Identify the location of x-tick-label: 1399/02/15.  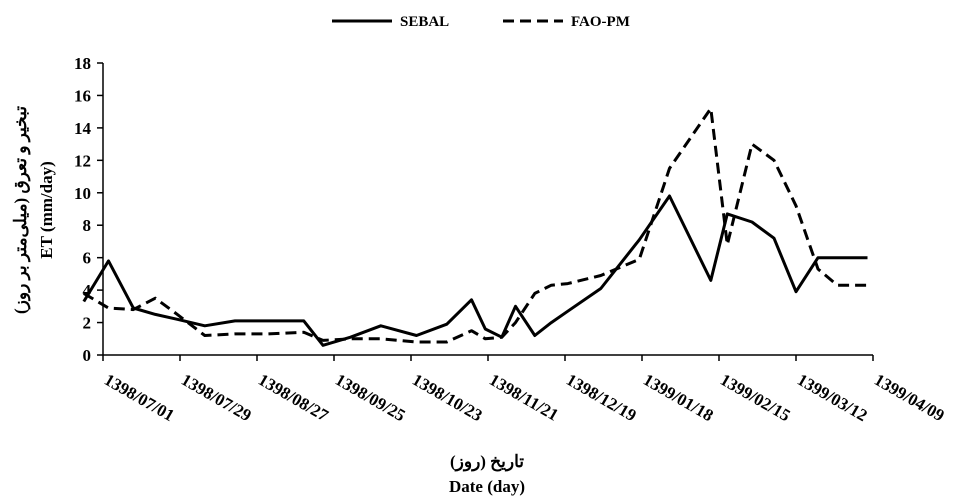
(755, 397).